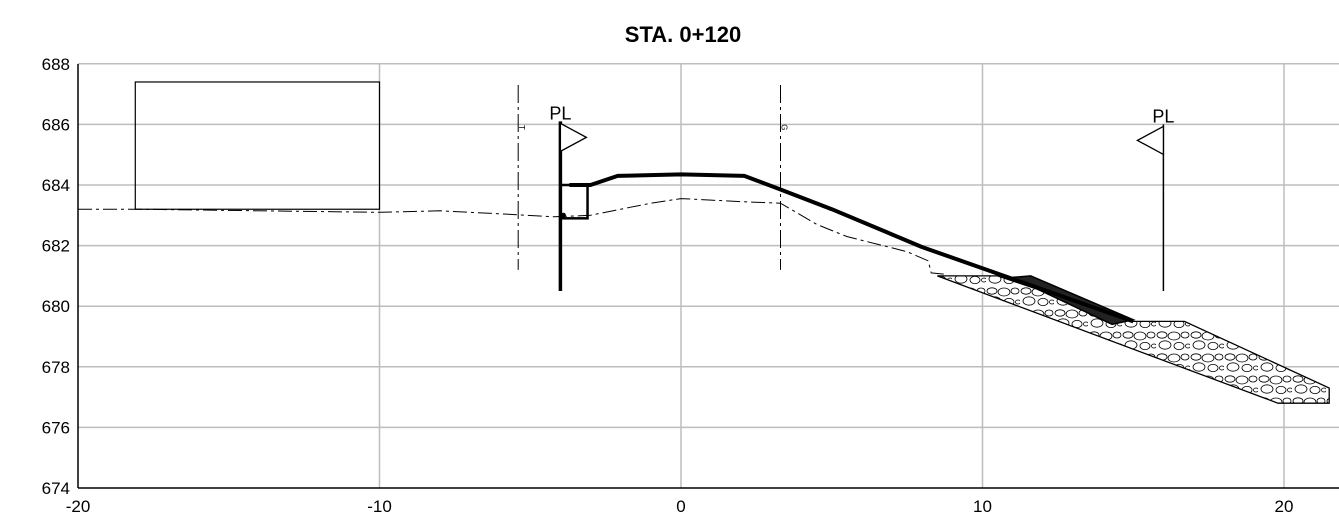 The width and height of the screenshot is (1339, 529). I want to click on y-tick-label: 680, so click(56, 306).